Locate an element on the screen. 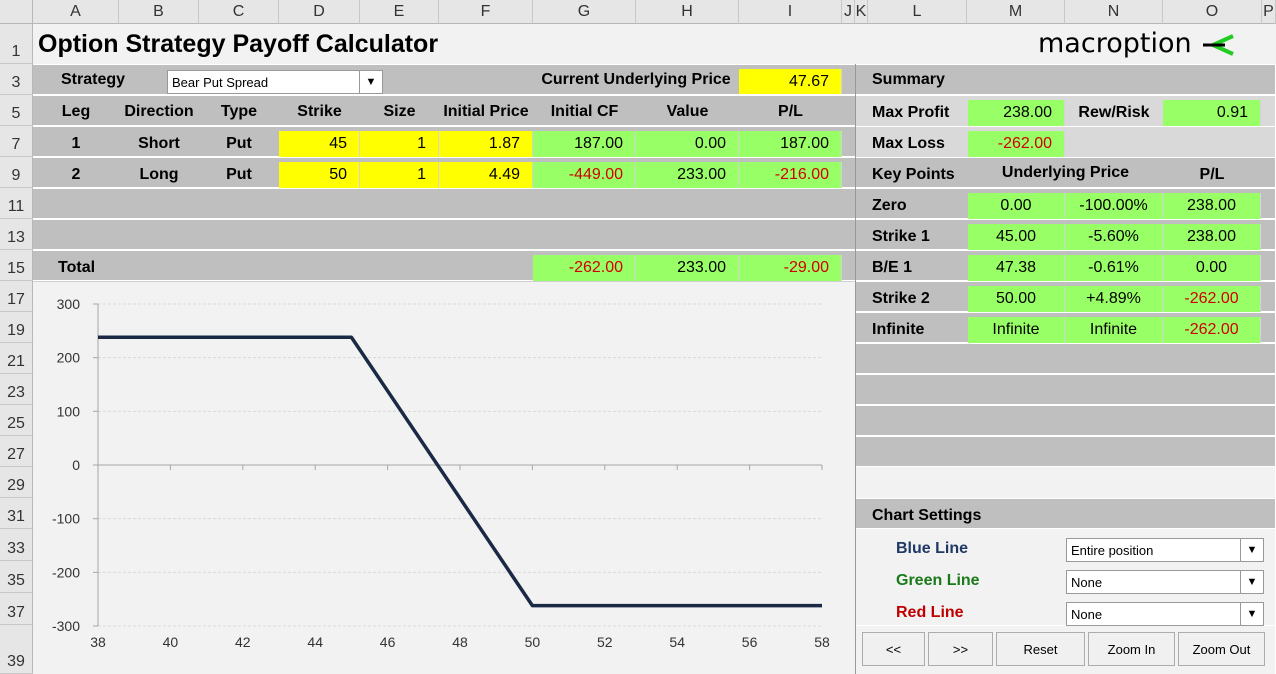 The image size is (1276, 674). row-header: 27 is located at coordinates (16, 451).